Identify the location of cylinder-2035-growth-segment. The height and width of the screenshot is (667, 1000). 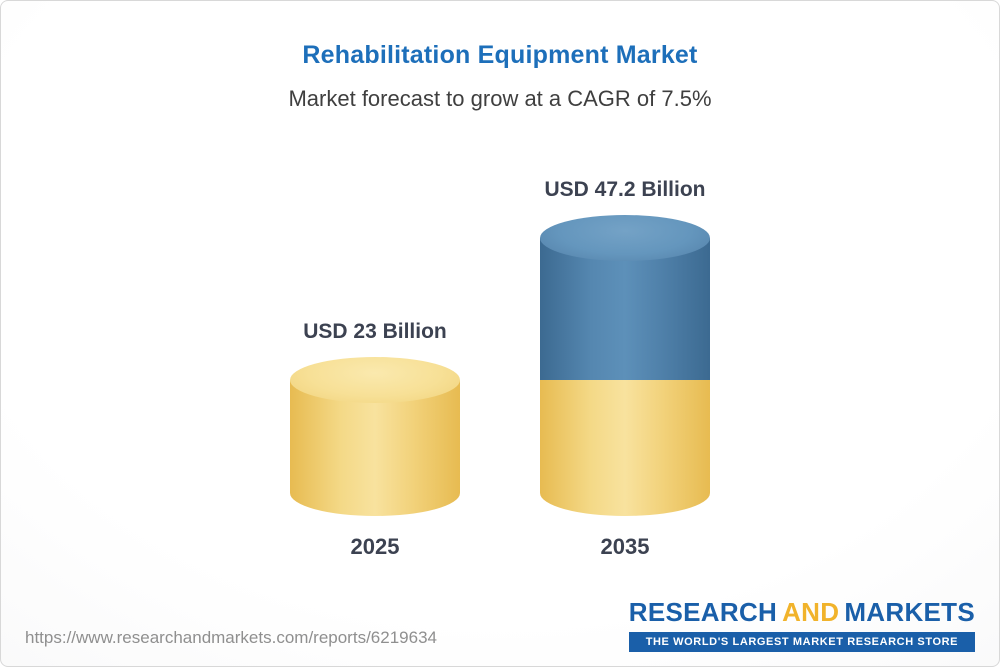
(625, 309).